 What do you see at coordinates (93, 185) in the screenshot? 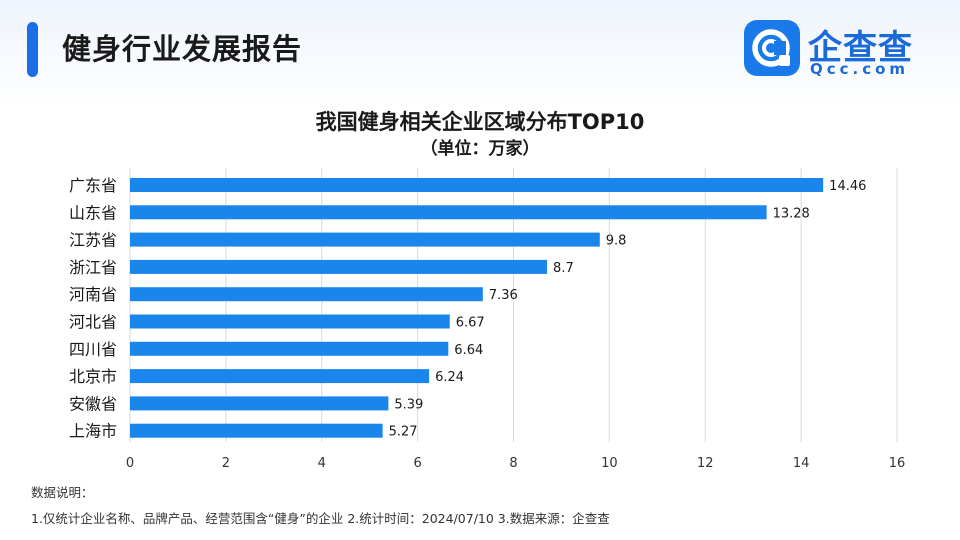
I see `category-label: 广东省` at bounding box center [93, 185].